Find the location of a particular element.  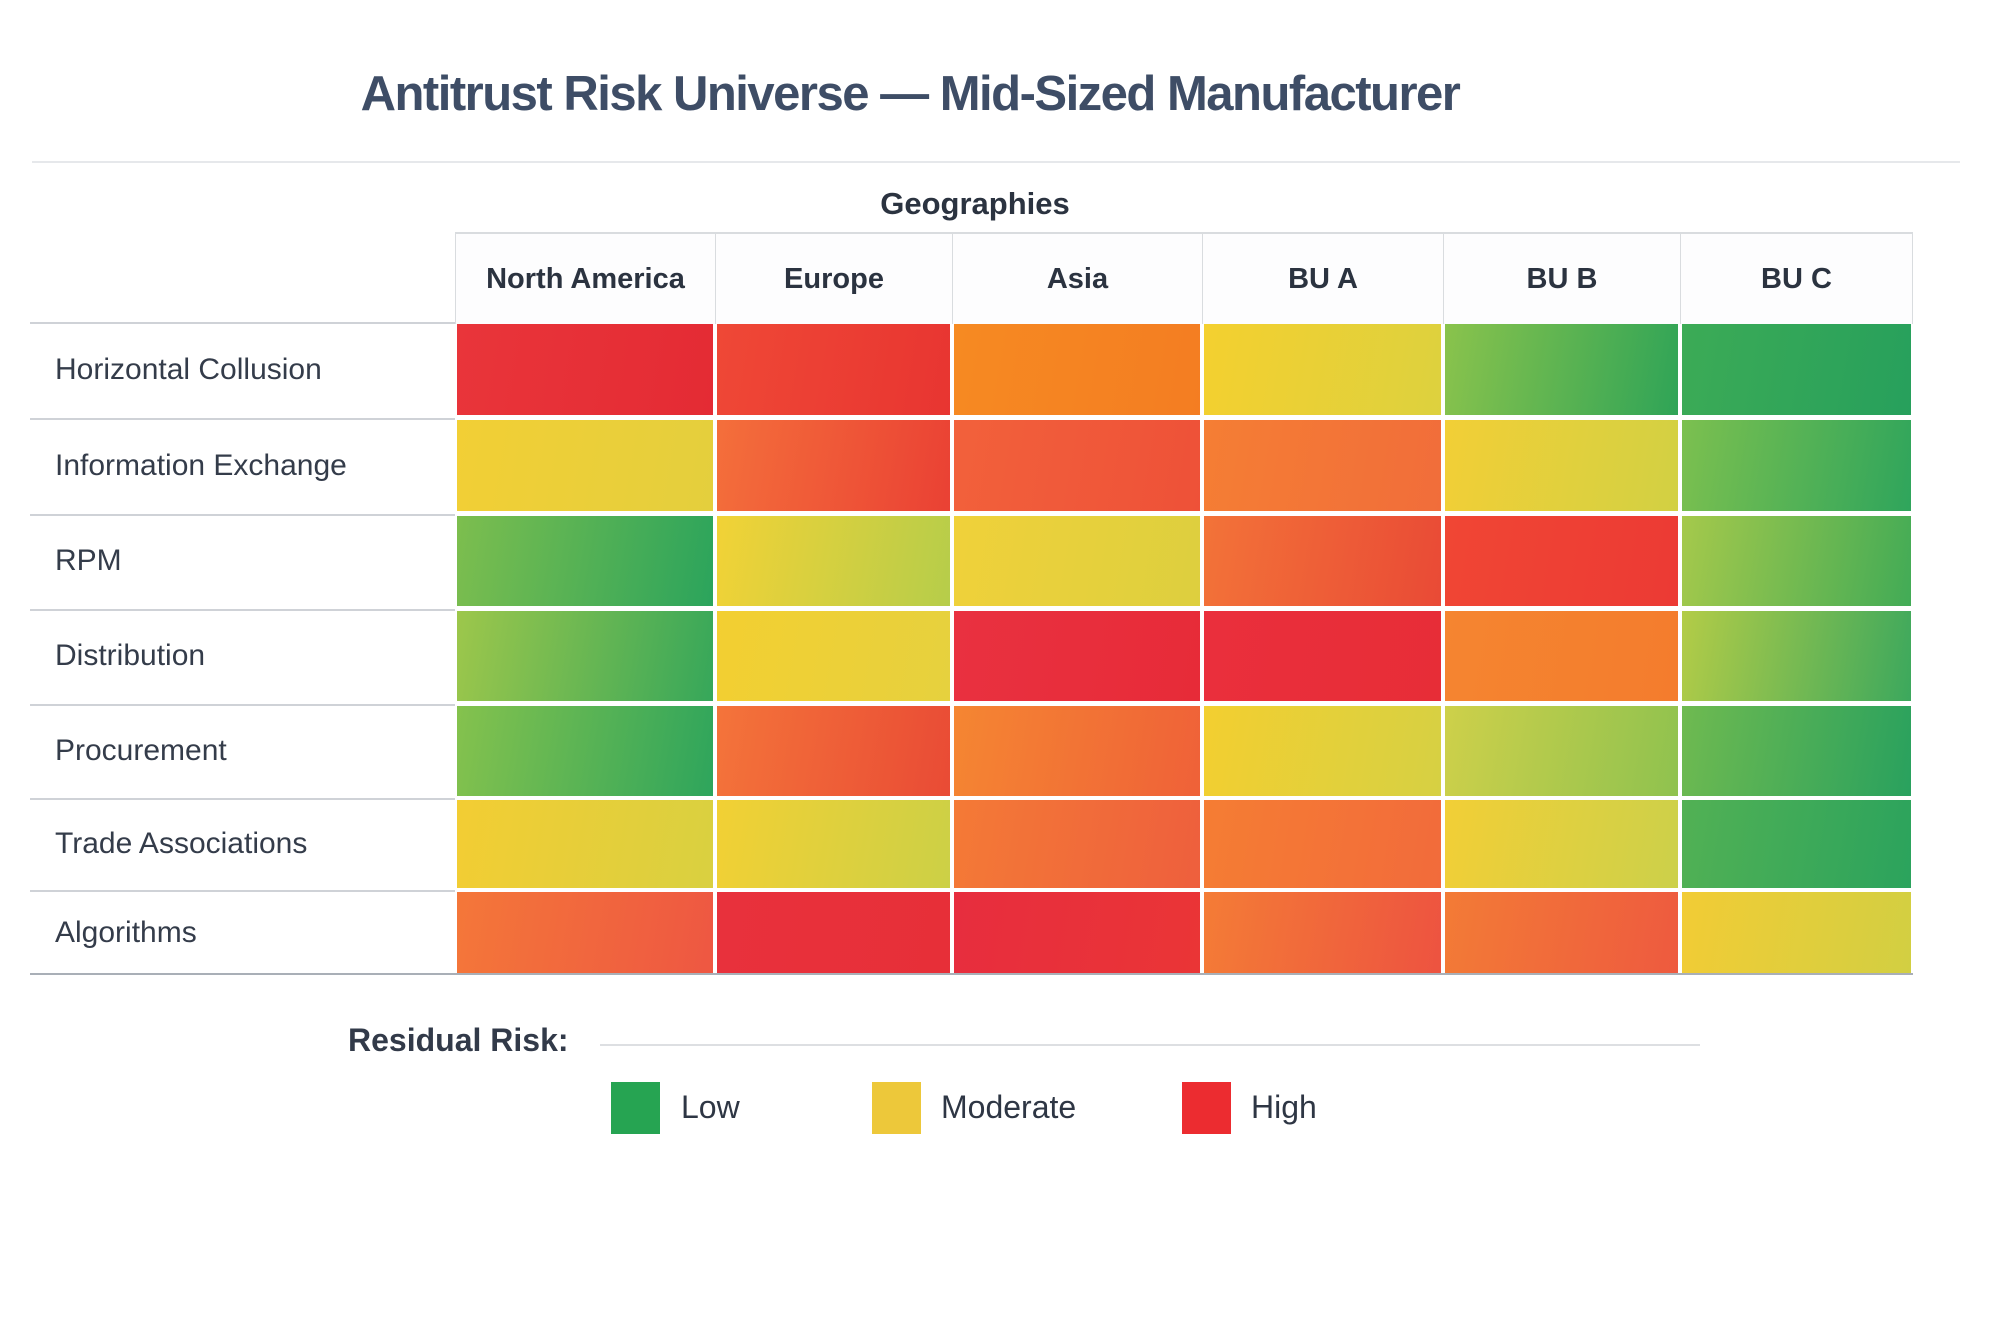

risk-cell-r4-c5-medium-high is located at coordinates (1561, 656).